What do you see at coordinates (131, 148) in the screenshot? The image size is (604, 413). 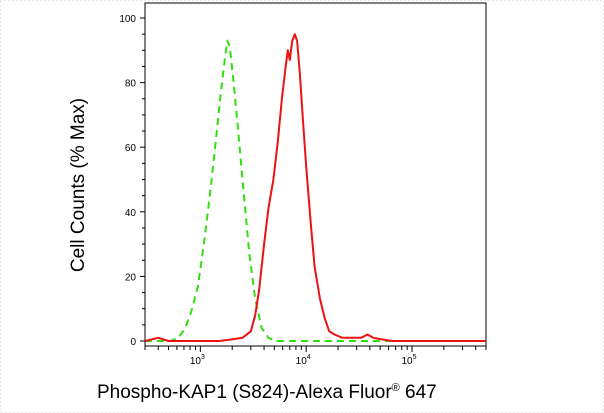 I see `y-tick-label: 60` at bounding box center [131, 148].